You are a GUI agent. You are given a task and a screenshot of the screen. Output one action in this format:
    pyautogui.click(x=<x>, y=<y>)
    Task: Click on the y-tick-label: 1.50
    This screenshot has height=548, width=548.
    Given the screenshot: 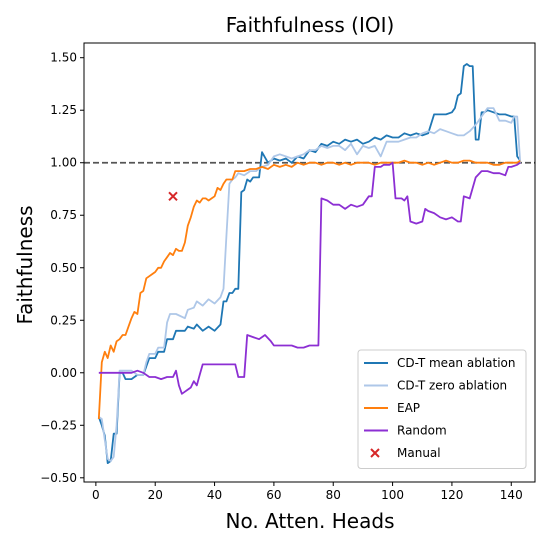 What is the action you would take?
    pyautogui.click(x=63, y=58)
    